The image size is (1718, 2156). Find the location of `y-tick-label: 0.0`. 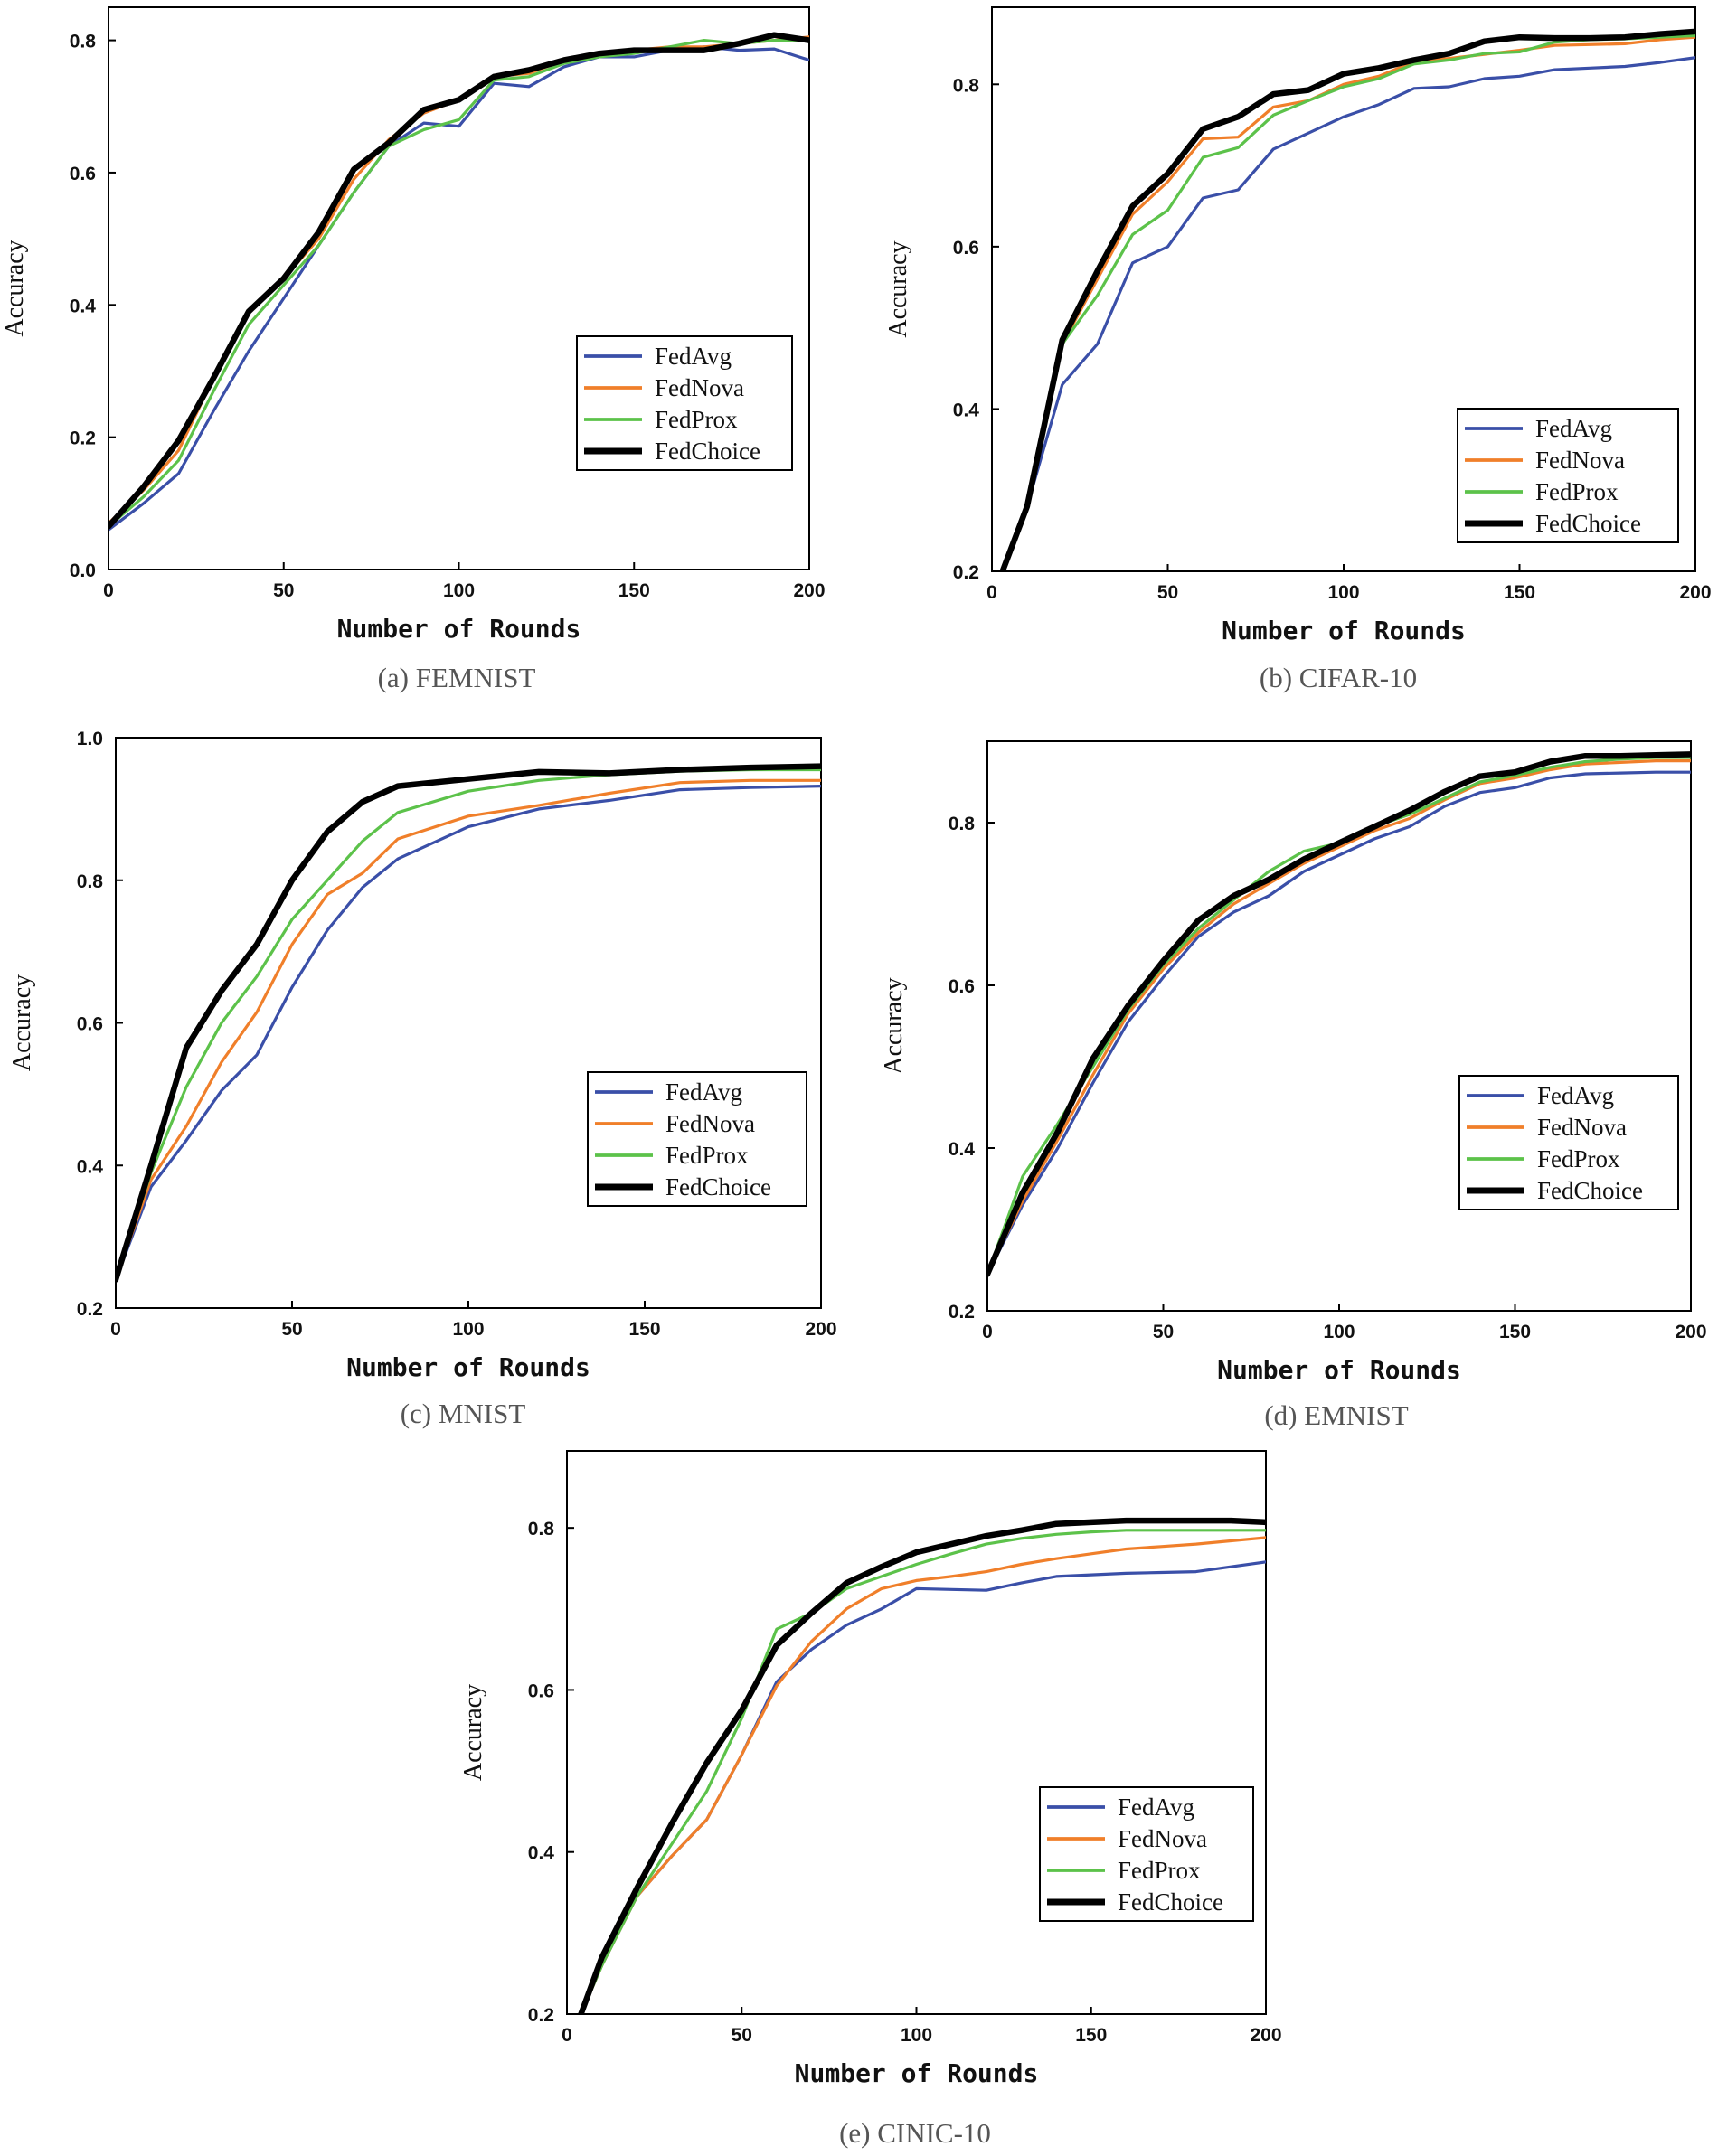

y-tick-label: 0.0 is located at coordinates (83, 570).